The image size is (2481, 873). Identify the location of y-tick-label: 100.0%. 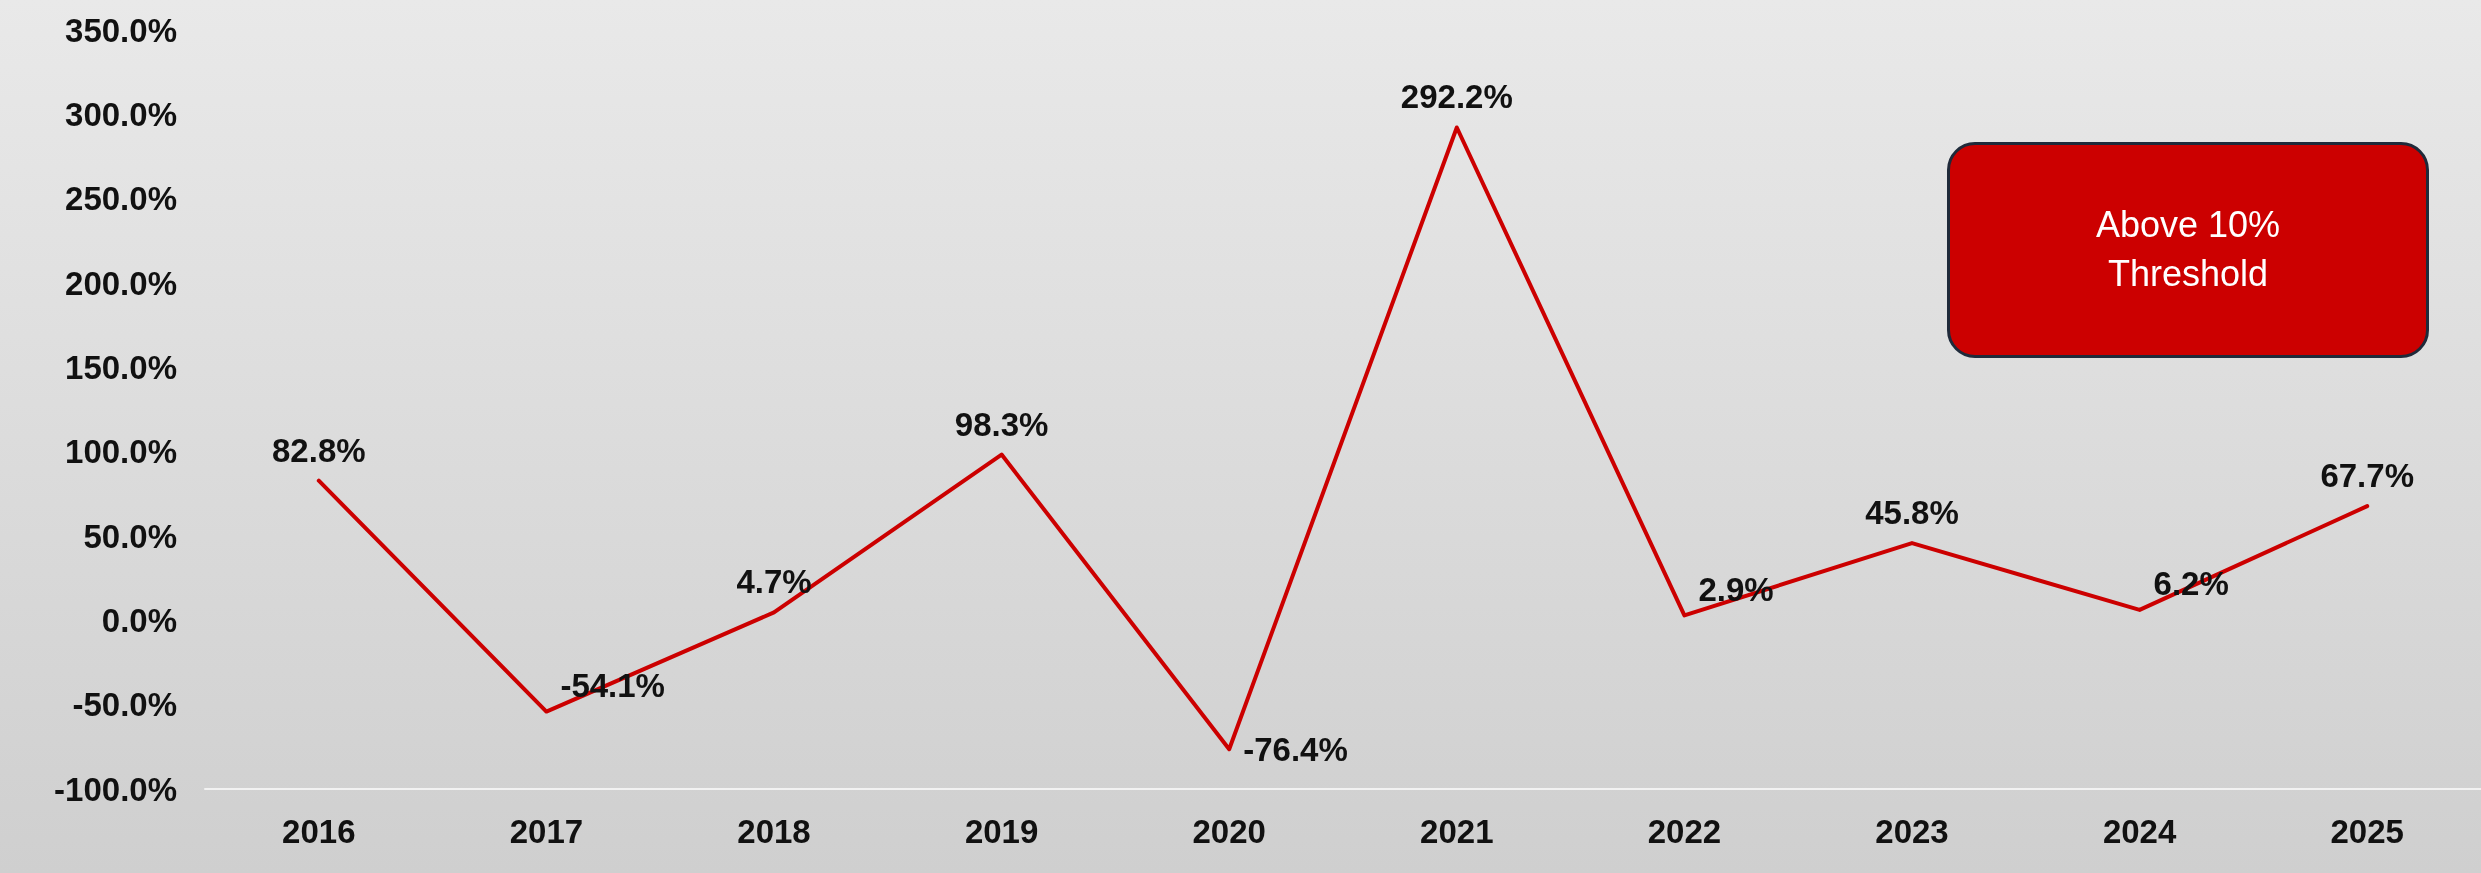
(121, 452).